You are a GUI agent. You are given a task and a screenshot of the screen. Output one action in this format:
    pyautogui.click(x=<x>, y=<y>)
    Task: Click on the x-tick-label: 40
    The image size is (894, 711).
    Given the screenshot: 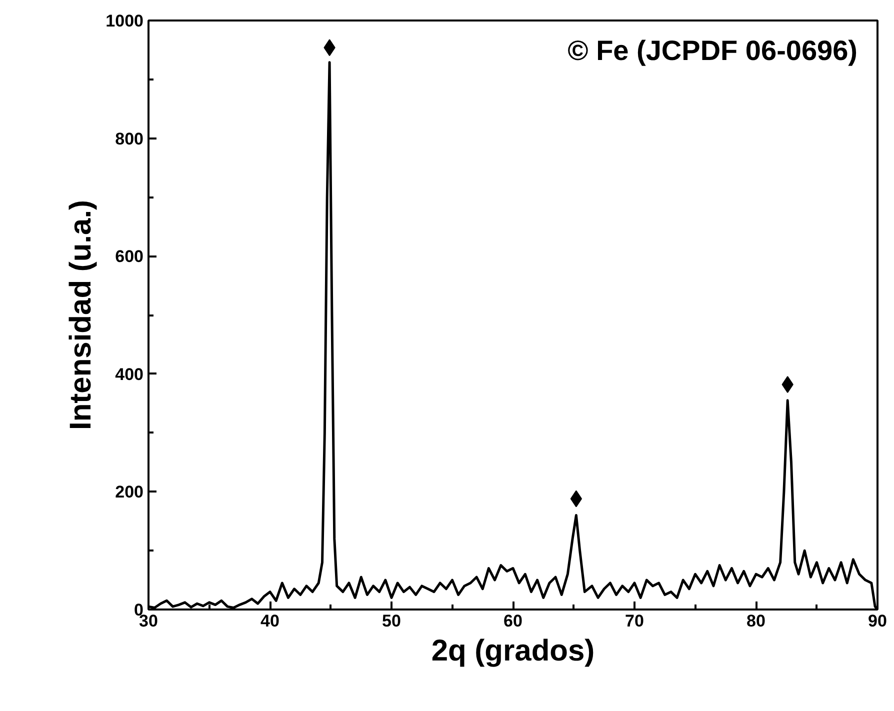 What is the action you would take?
    pyautogui.click(x=270, y=621)
    